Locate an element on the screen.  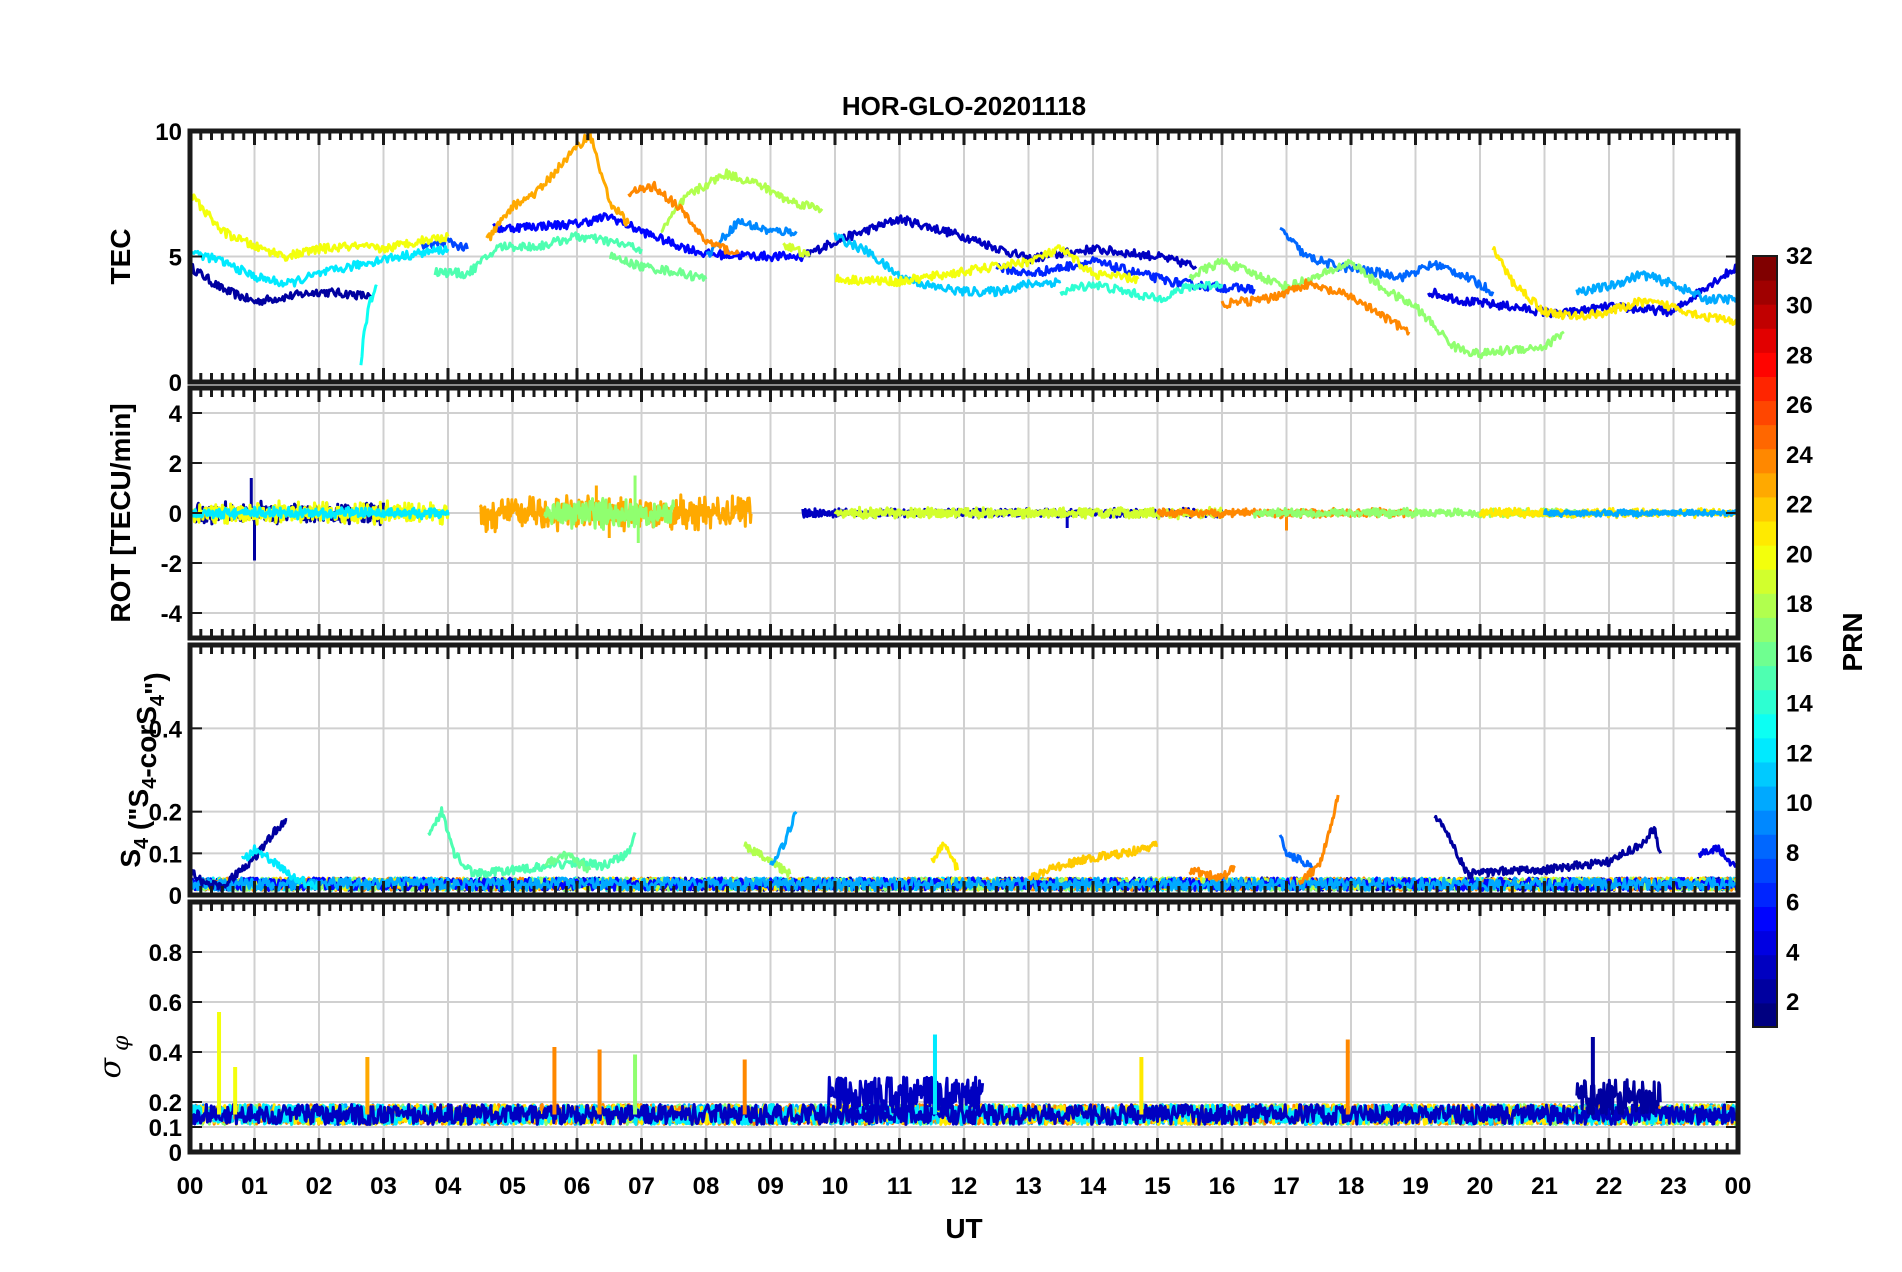
colorbar-tick-label: 4 is located at coordinates (1793, 952).